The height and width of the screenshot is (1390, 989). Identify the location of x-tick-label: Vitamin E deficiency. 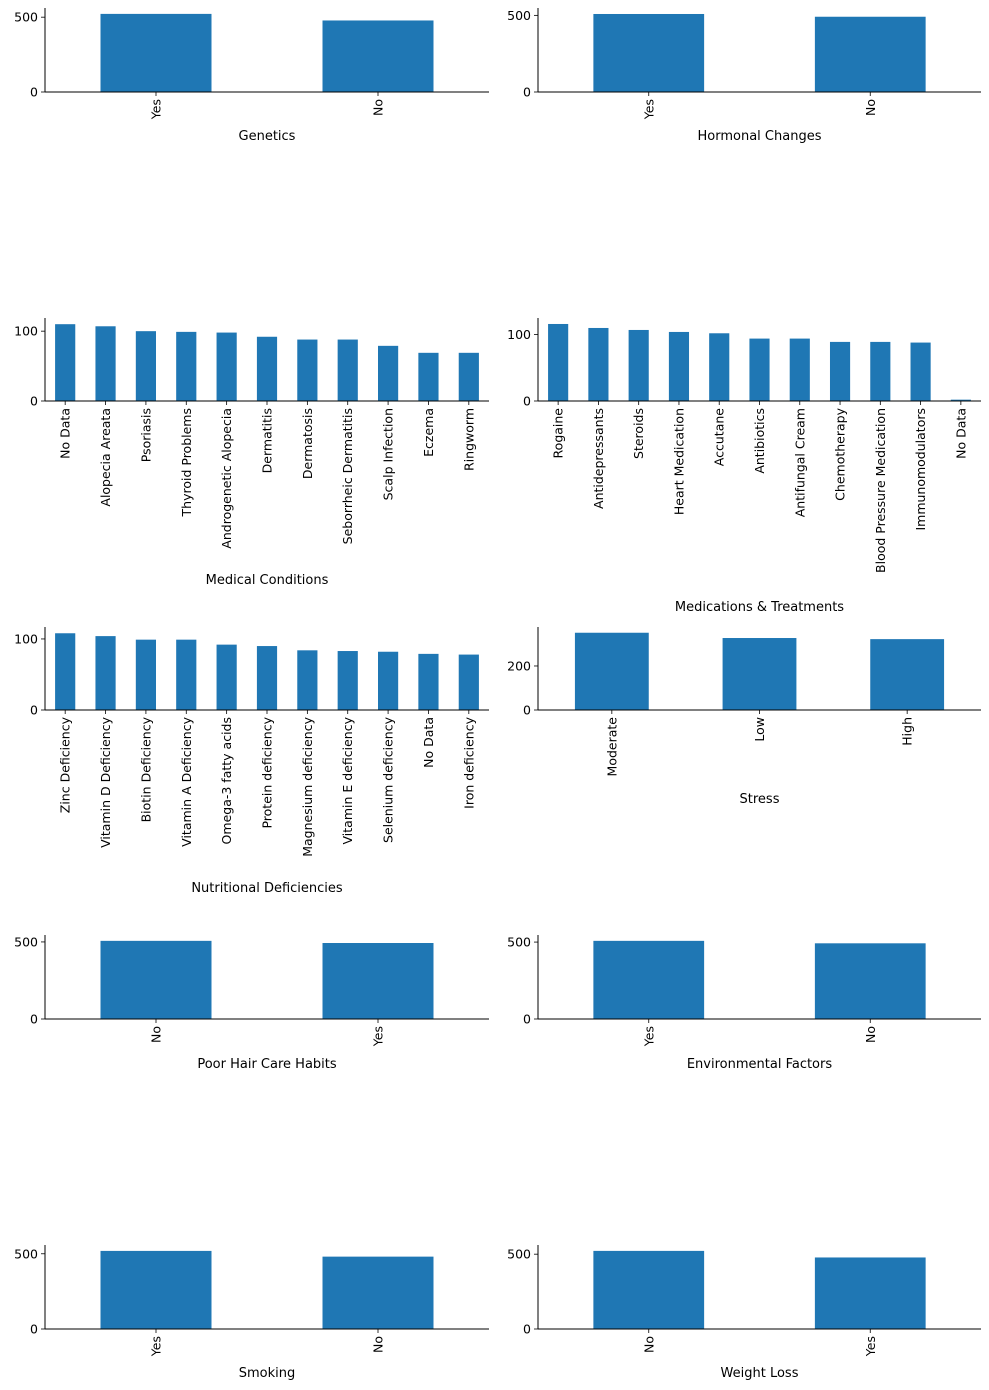
(347, 780).